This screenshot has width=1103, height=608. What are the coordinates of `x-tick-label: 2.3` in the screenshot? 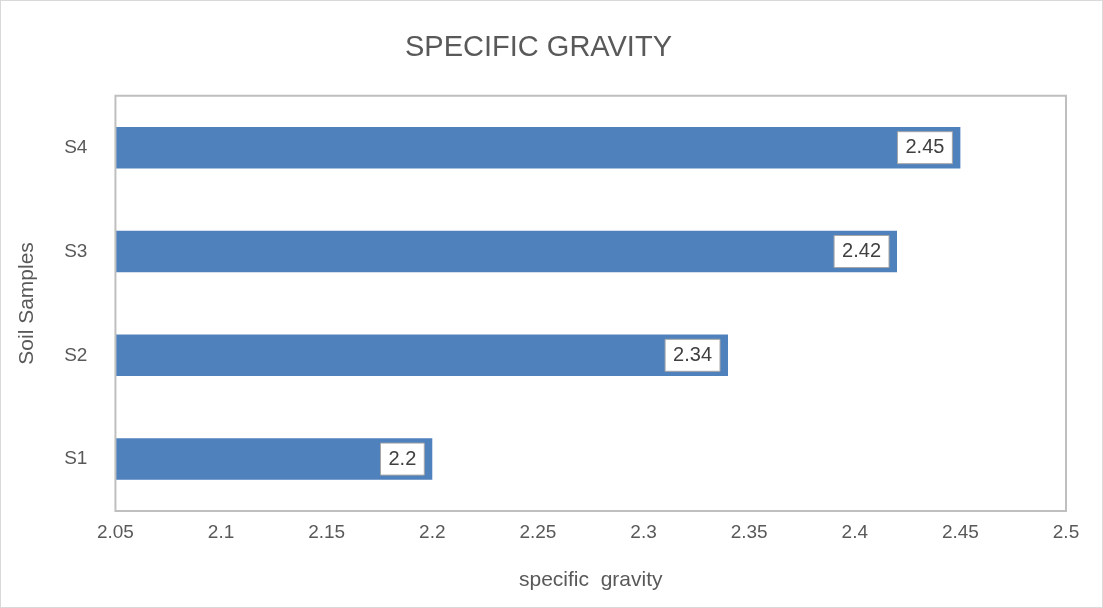 It's located at (643, 531).